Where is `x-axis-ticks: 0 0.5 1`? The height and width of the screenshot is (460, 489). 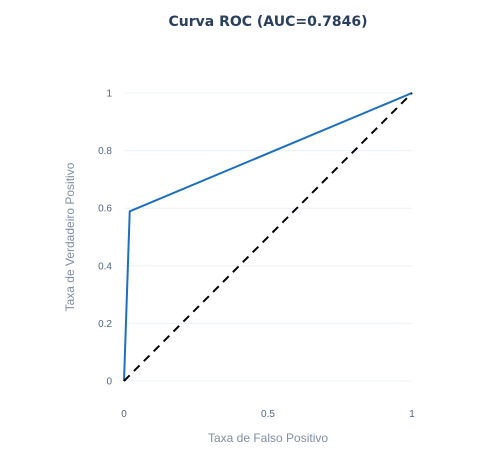
x-axis-ticks: 0 0.5 1 is located at coordinates (268, 414).